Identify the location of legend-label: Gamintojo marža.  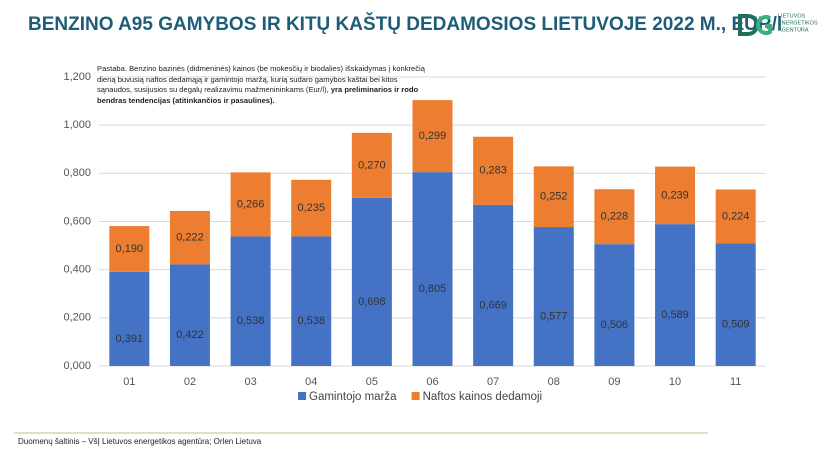
(353, 397).